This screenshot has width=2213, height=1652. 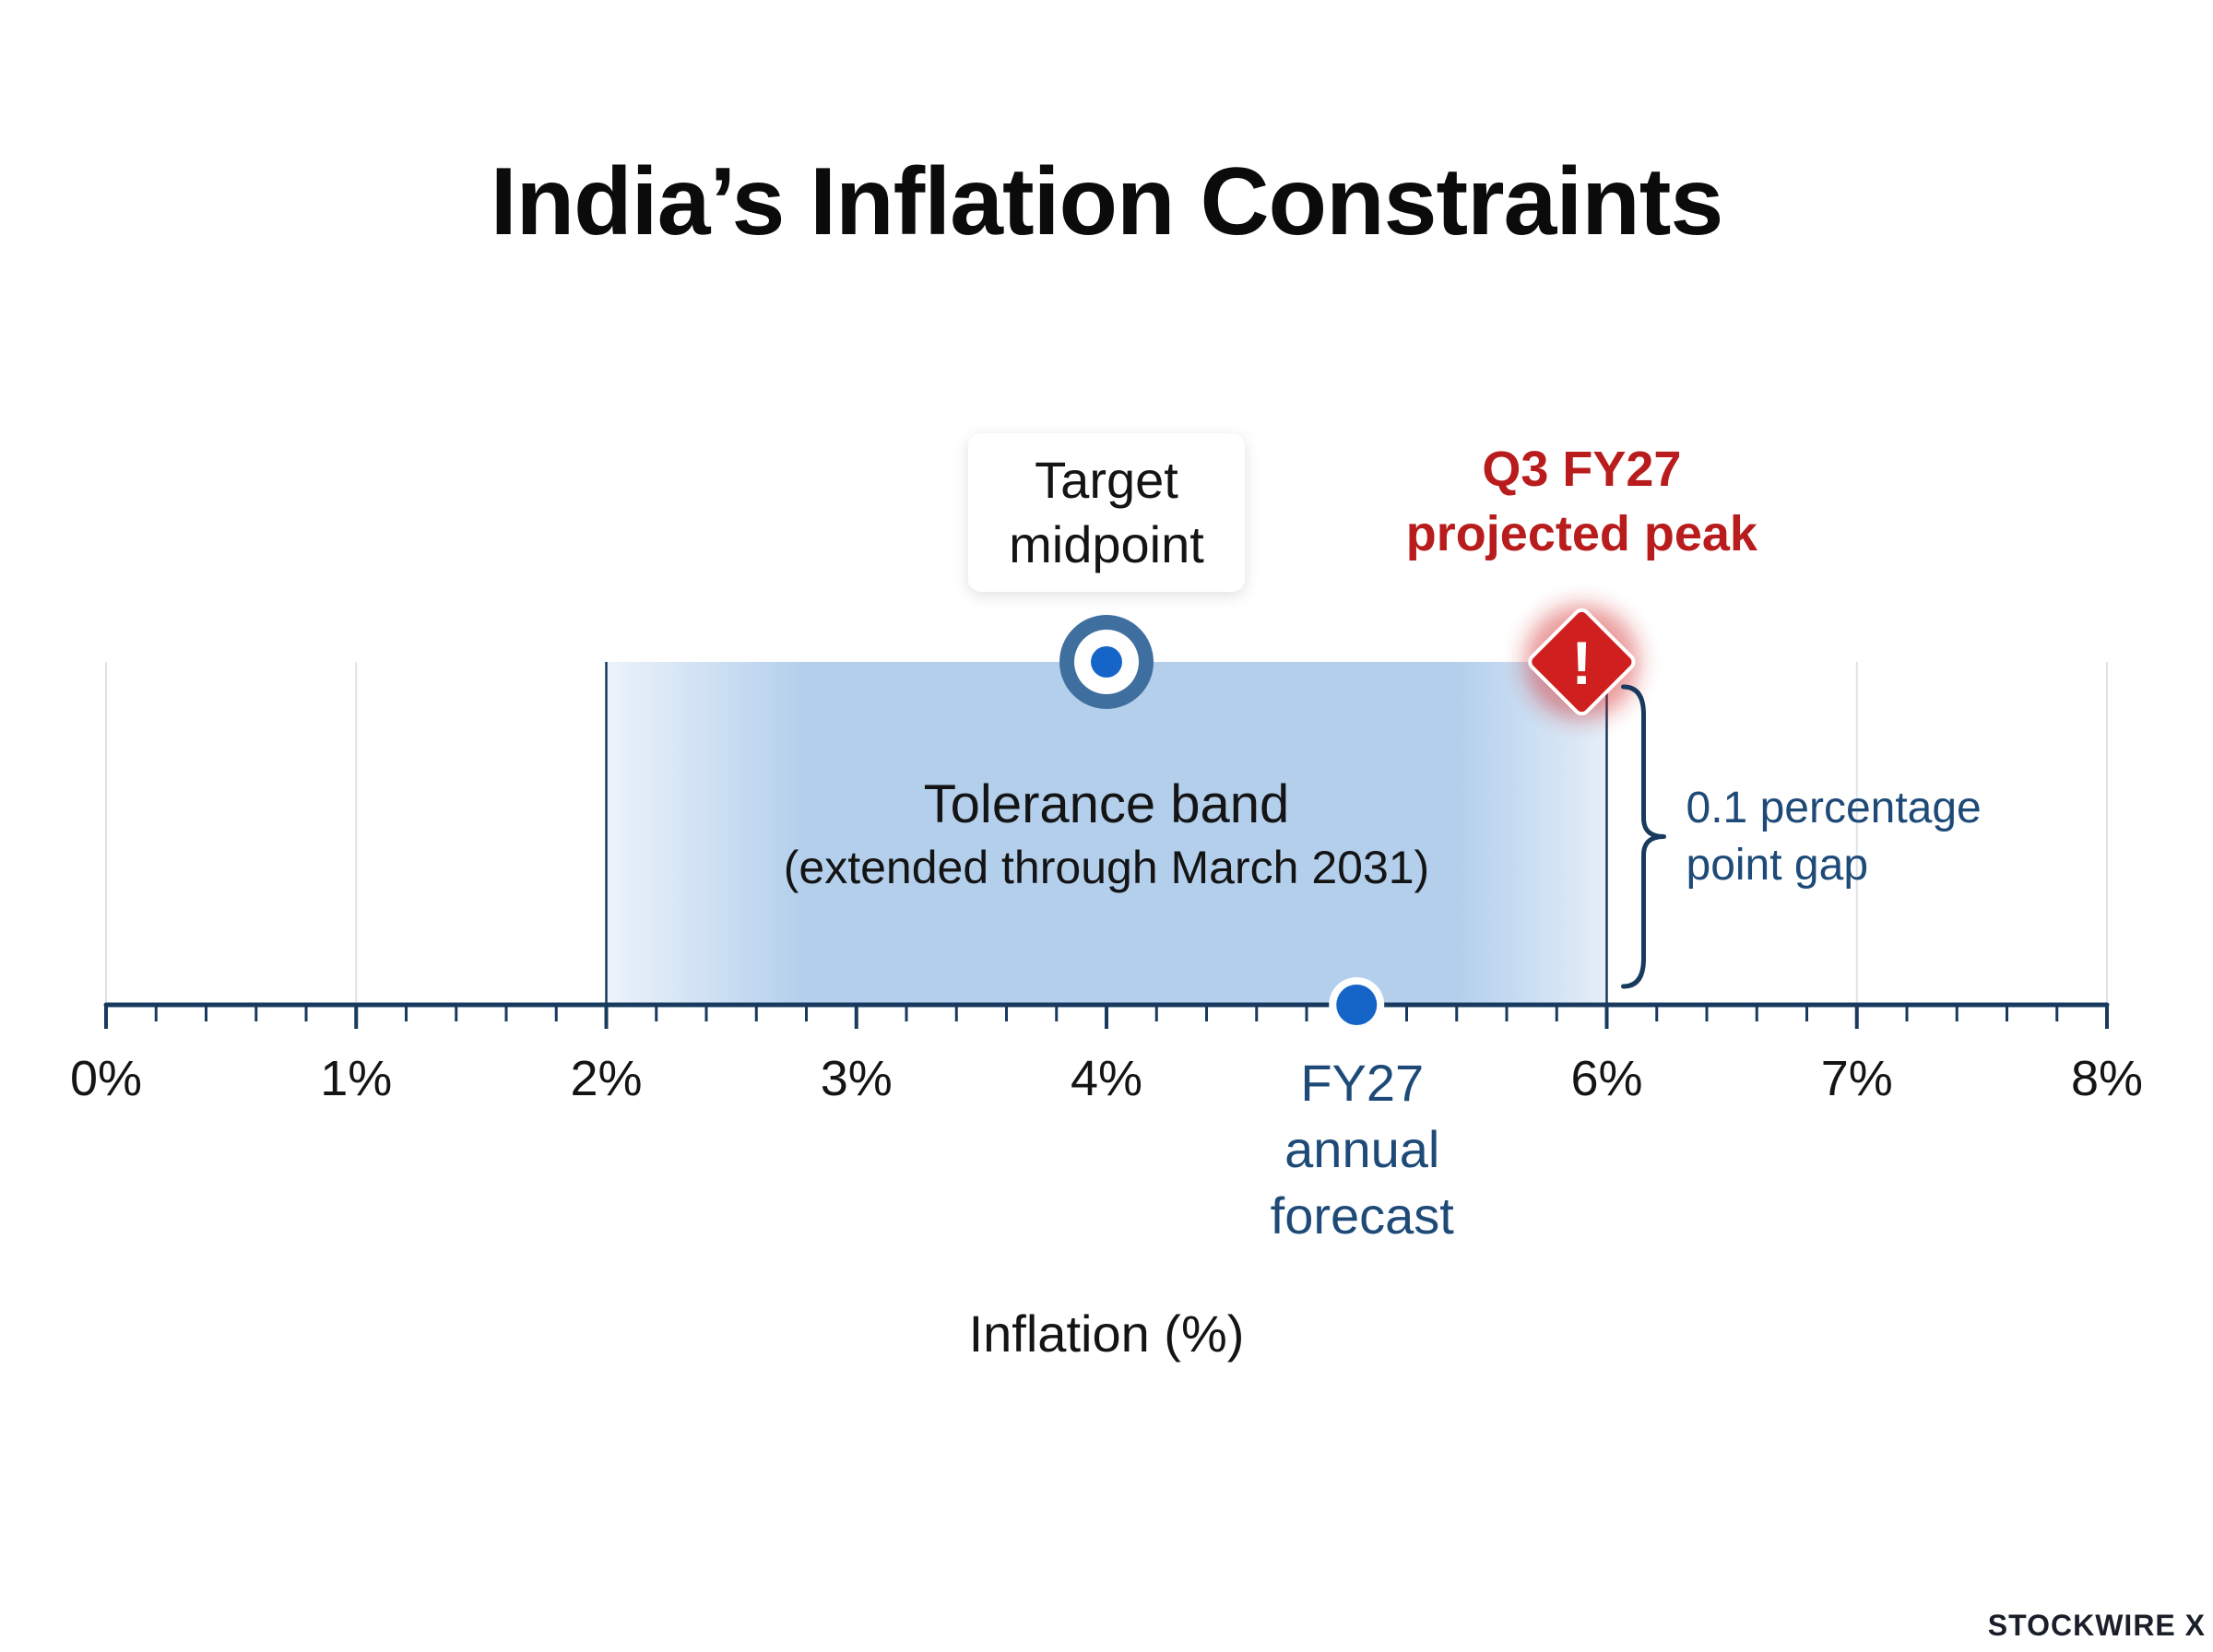 I want to click on tolerance-band, so click(x=1106, y=833).